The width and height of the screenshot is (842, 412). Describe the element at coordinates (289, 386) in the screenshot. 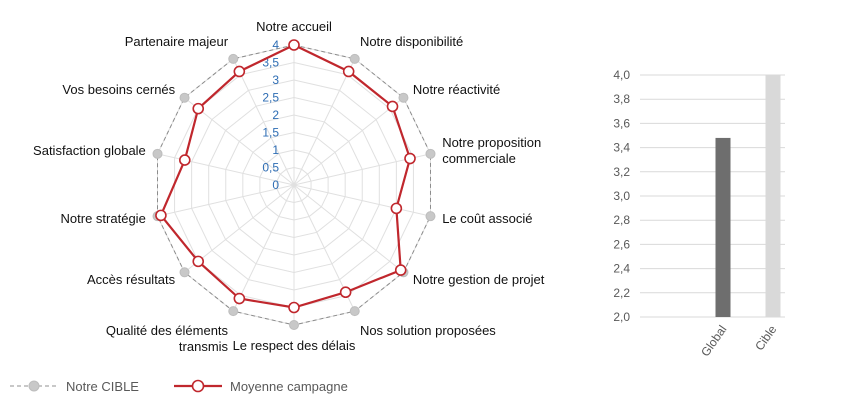

I see `legend-moyenne-campagne-label: Moyenne campagne` at that location.